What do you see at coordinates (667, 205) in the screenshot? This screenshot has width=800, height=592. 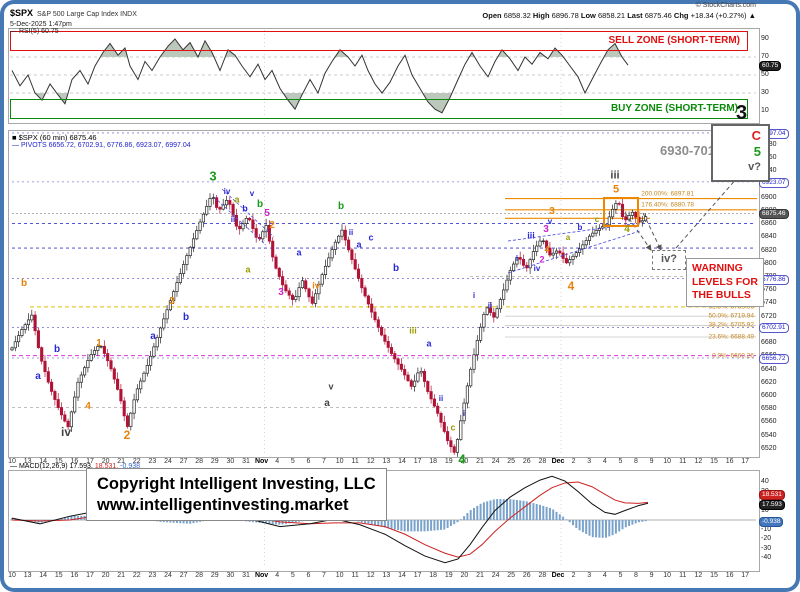 I see `fib-extension-label: 176.40%: 6880.78` at bounding box center [667, 205].